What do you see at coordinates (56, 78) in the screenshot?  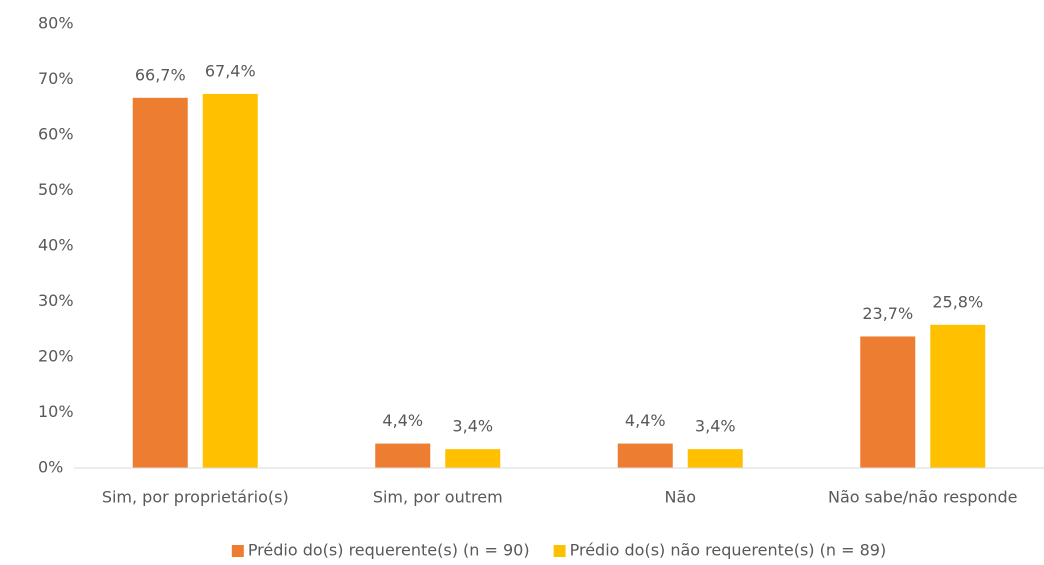 I see `y-tick-label: 70%` at bounding box center [56, 78].